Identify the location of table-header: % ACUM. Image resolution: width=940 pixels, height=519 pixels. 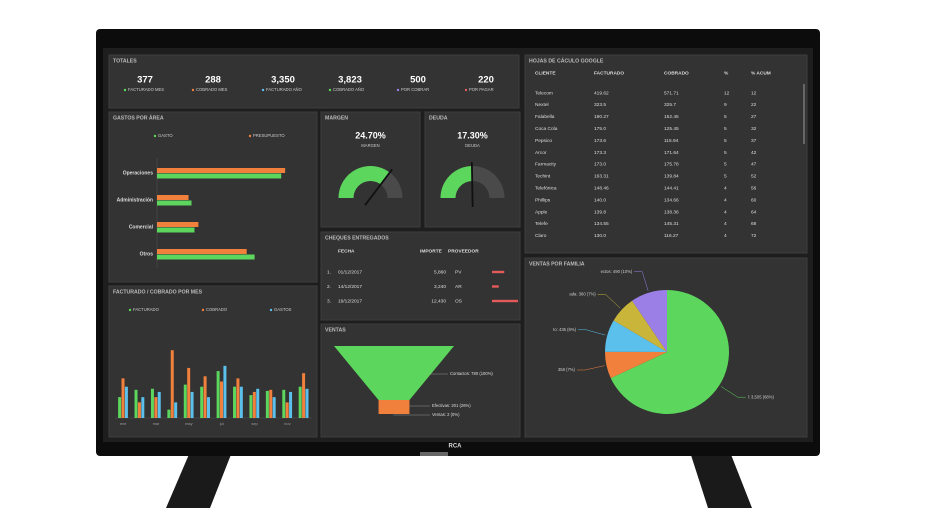
(761, 73).